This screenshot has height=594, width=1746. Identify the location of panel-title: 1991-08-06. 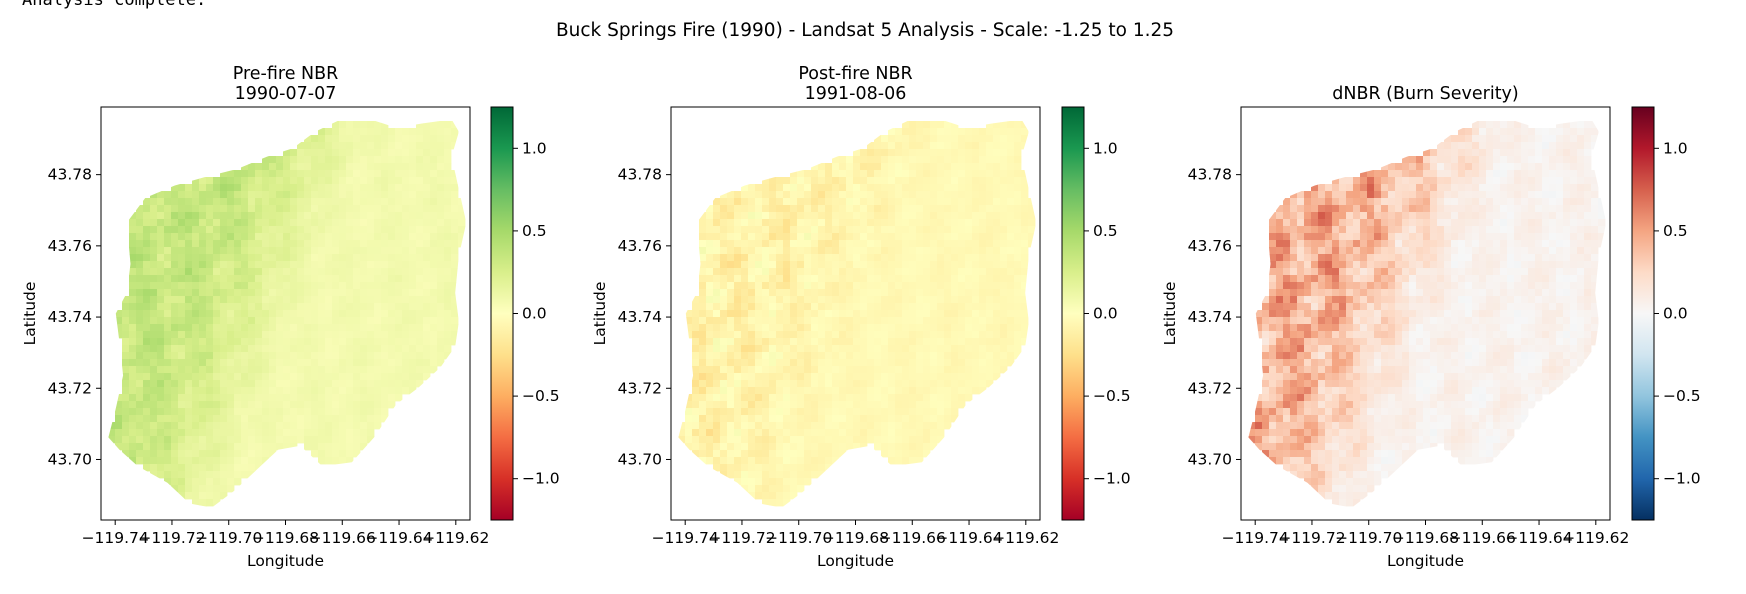
(856, 94).